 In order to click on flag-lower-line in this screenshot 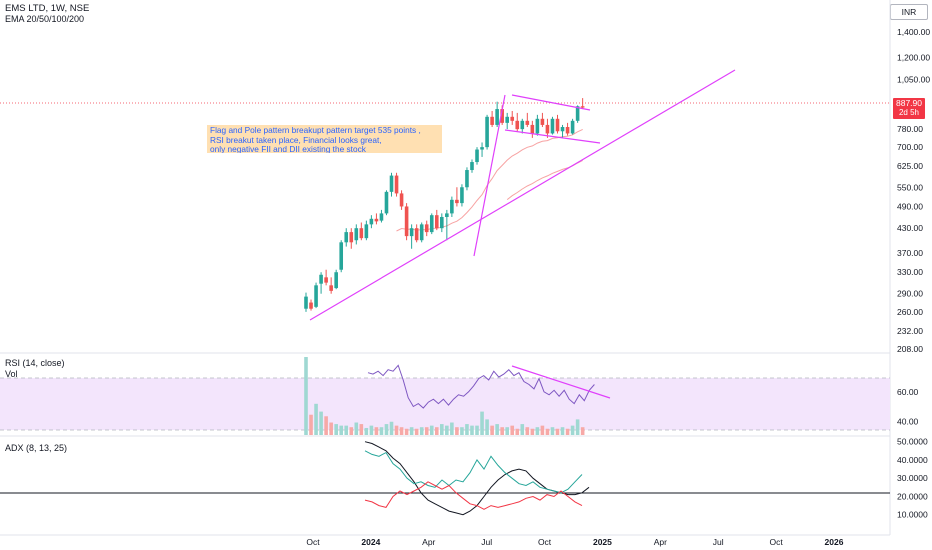, I will do `click(552, 136)`.